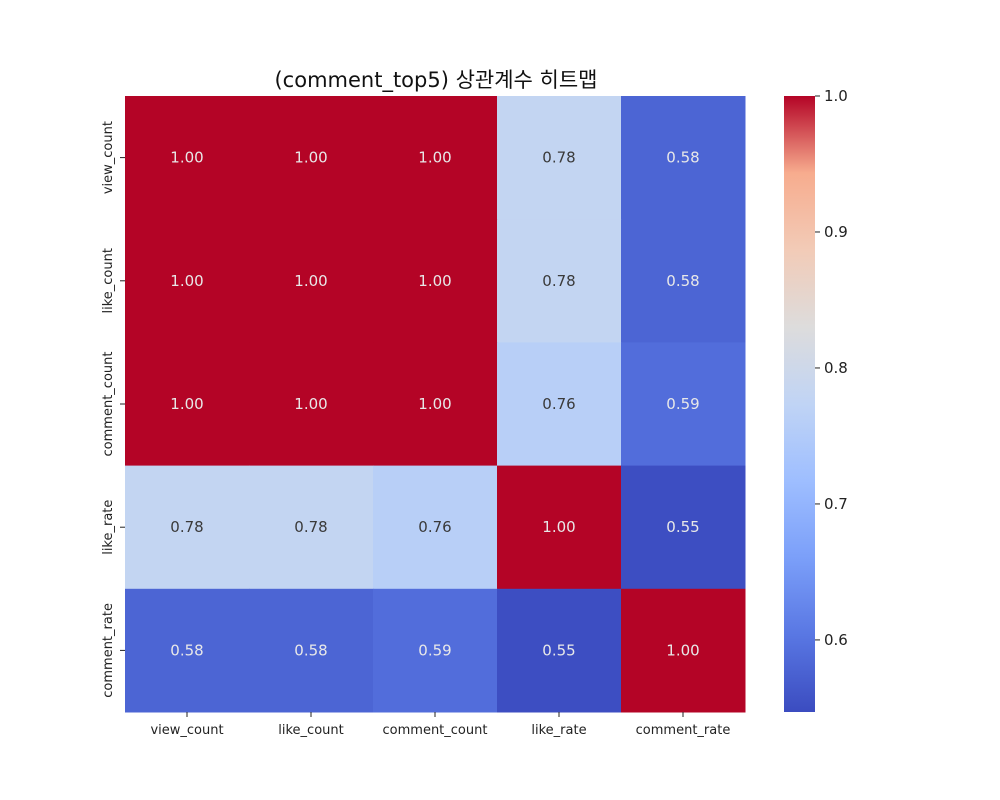 The width and height of the screenshot is (1000, 800). Describe the element at coordinates (435, 80) in the screenshot. I see `chart-title: (comment_top5) 상관계수 히트맵` at that location.